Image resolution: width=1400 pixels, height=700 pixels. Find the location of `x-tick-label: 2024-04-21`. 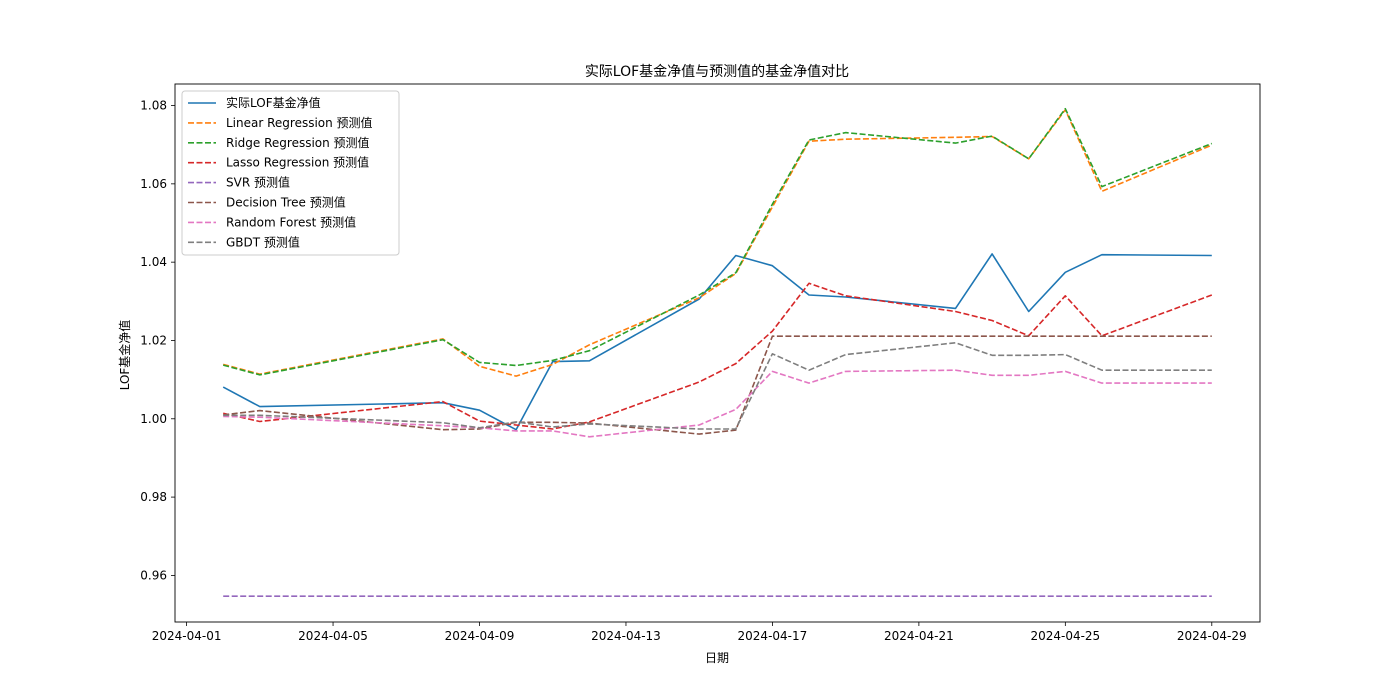

x-tick-label: 2024-04-21 is located at coordinates (919, 636).